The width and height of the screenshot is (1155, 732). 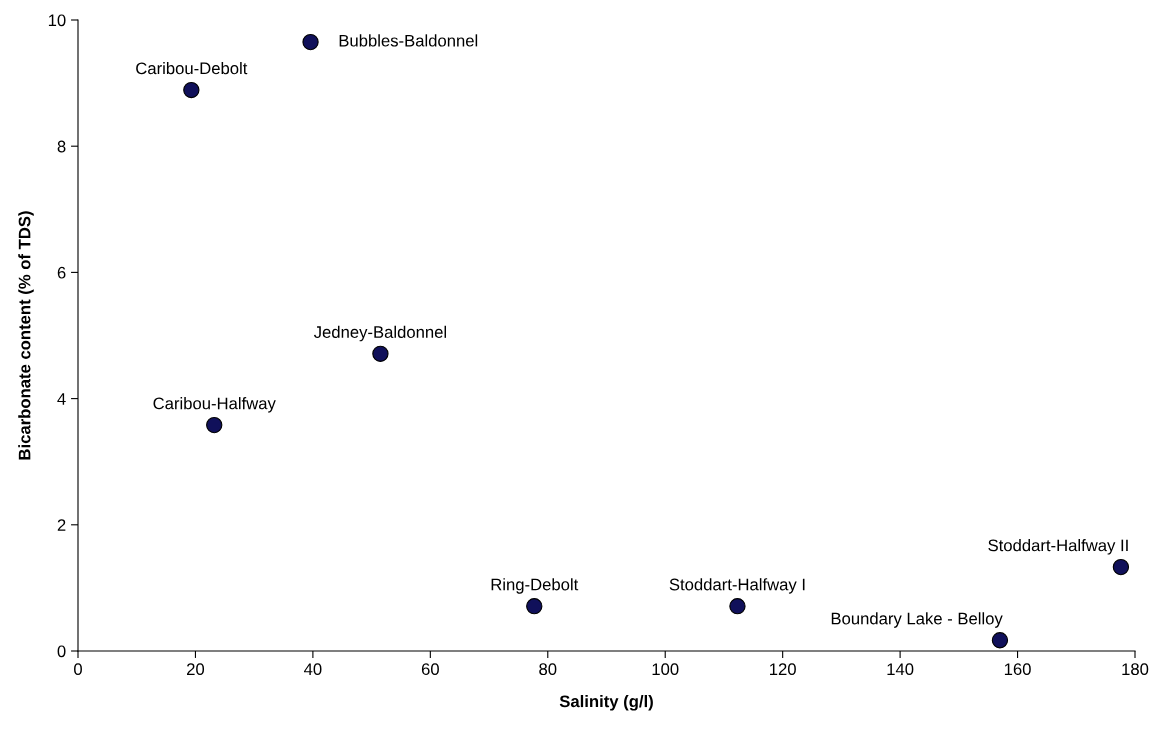 I want to click on y-tick-label: 4, so click(x=61, y=399).